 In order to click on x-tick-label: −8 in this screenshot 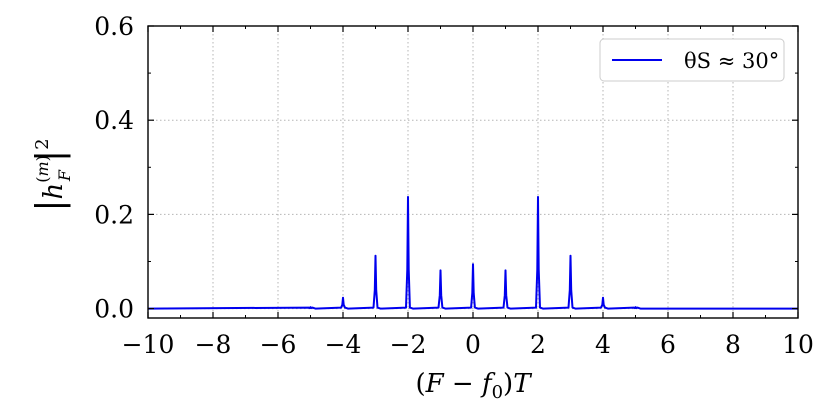, I will do `click(213, 344)`.